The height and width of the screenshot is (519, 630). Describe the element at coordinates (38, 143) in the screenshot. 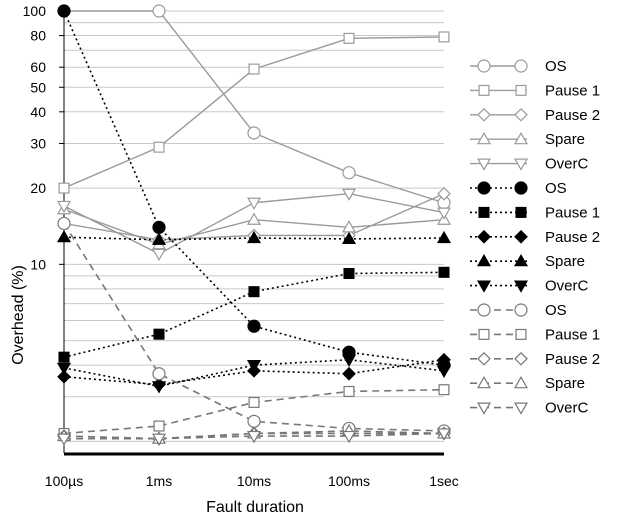

I see `y-tick-label: 30` at that location.